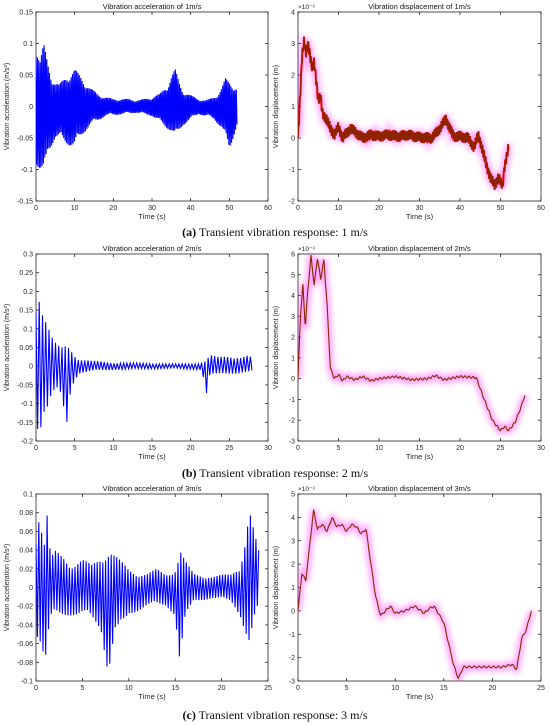 Image resolution: width=550 pixels, height=725 pixels. Describe the element at coordinates (419, 488) in the screenshot. I see `chart-title: Vibration displacement of 3m/s` at that location.